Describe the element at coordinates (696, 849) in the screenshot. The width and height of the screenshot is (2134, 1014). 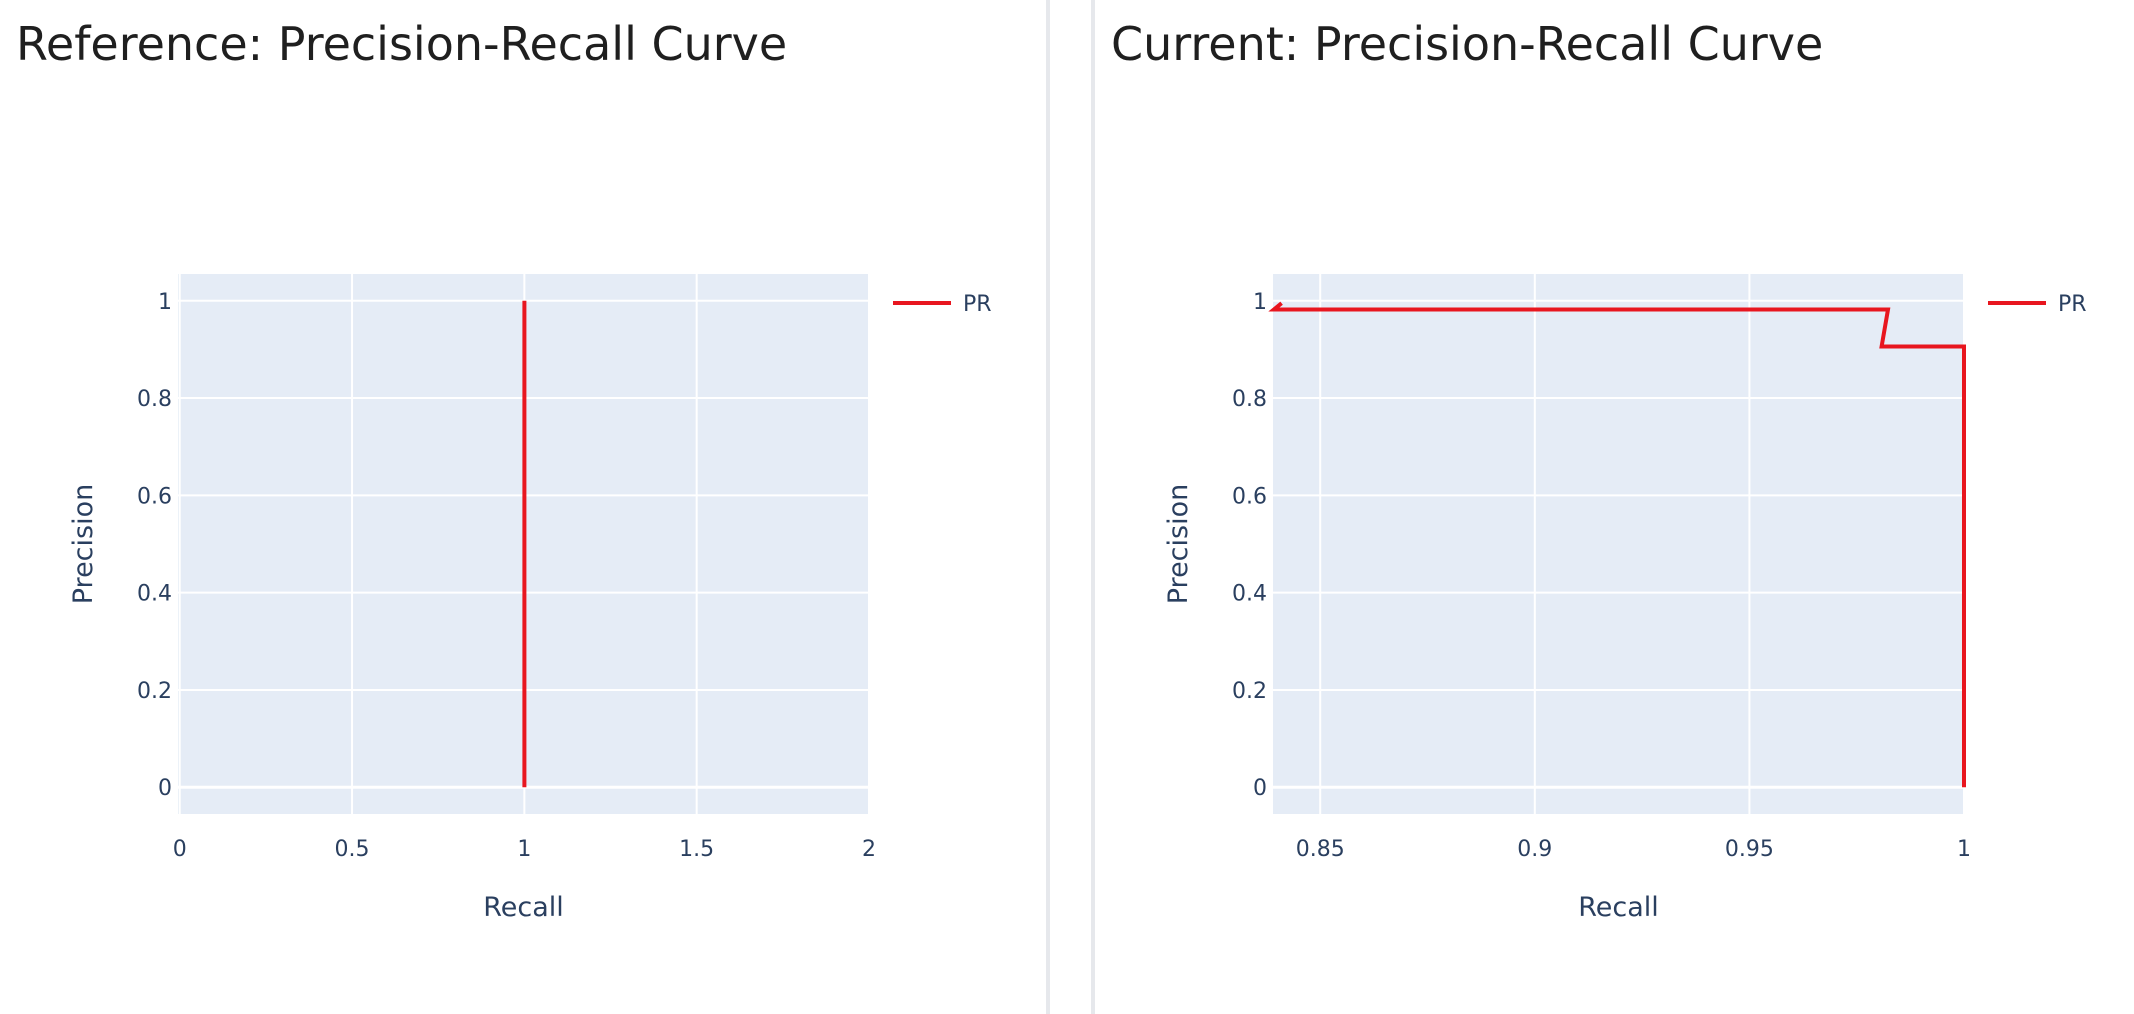
I see `x-tick-label: 1.5` at that location.